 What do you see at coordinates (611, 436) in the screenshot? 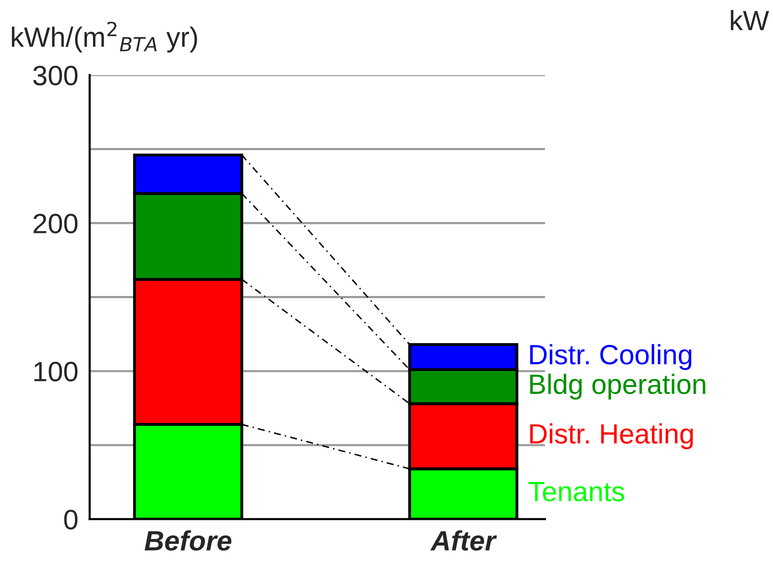
I see `series-label: Distr. Heating` at bounding box center [611, 436].